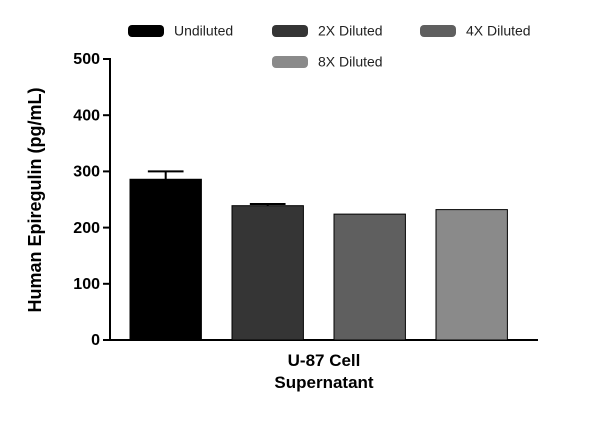 This screenshot has height=430, width=600. What do you see at coordinates (86, 115) in the screenshot?
I see `y-tick-label: 400` at bounding box center [86, 115].